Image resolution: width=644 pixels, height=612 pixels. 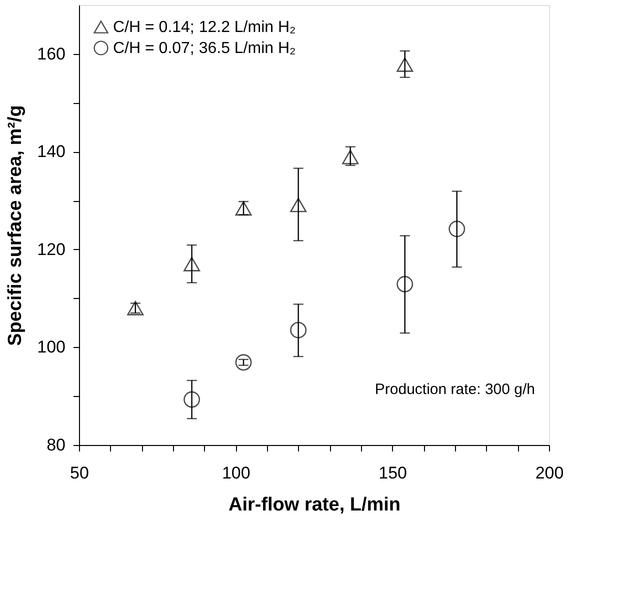 I want to click on x-axis-title: Air-flow rate, L/min, so click(x=314, y=505).